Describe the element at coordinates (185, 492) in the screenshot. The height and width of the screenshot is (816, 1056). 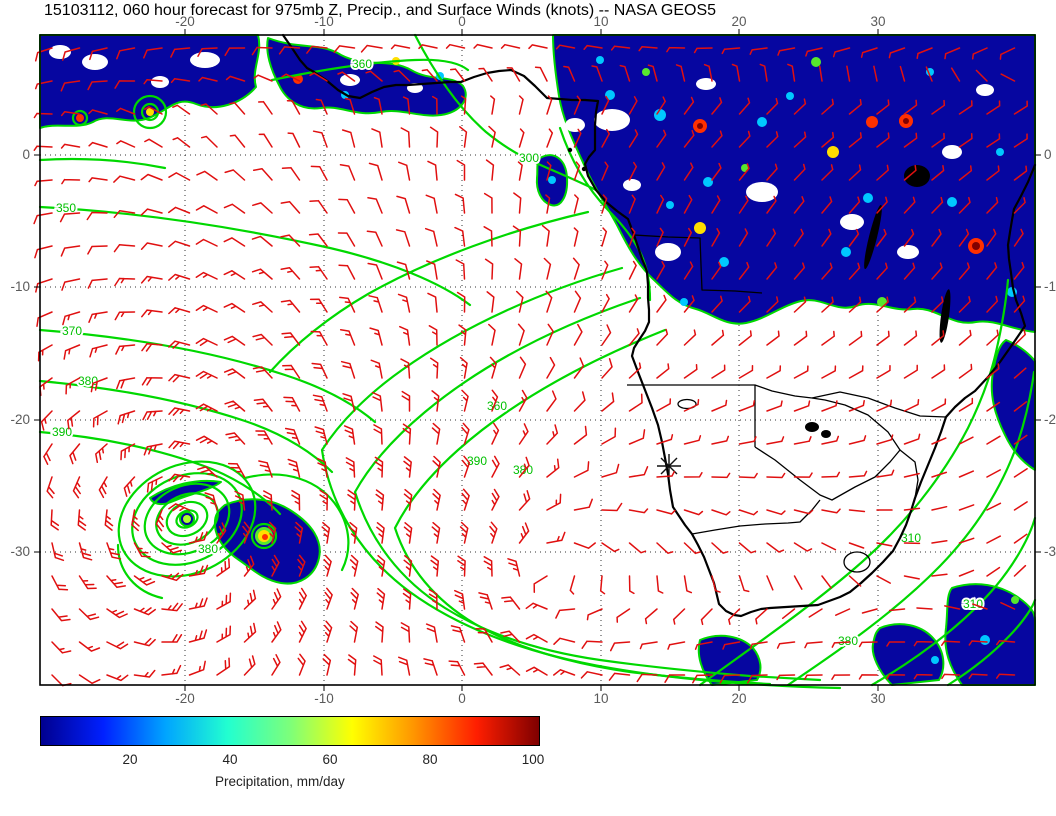
I see `precip-cyclone-sliver` at that location.